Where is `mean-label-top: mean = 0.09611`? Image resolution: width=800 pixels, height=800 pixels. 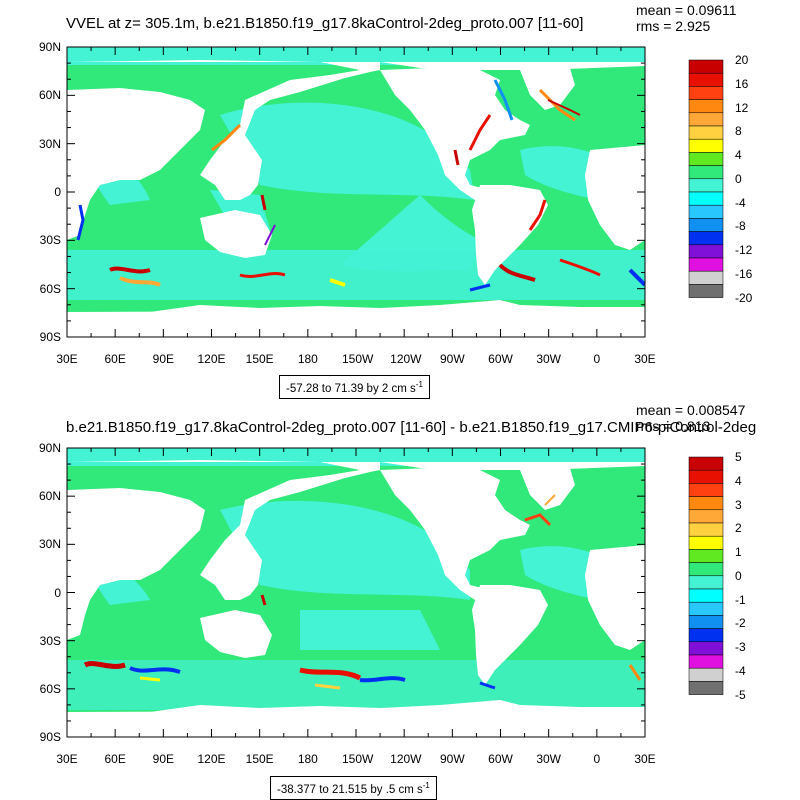
mean-label-top: mean = 0.09611 is located at coordinates (686, 10).